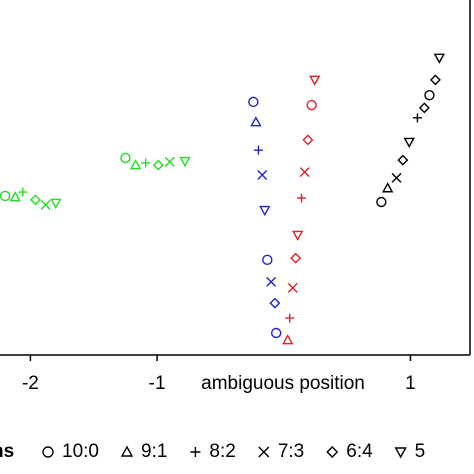 This screenshot has height=474, width=474. I want to click on legend-label: 7:3, so click(291, 451).